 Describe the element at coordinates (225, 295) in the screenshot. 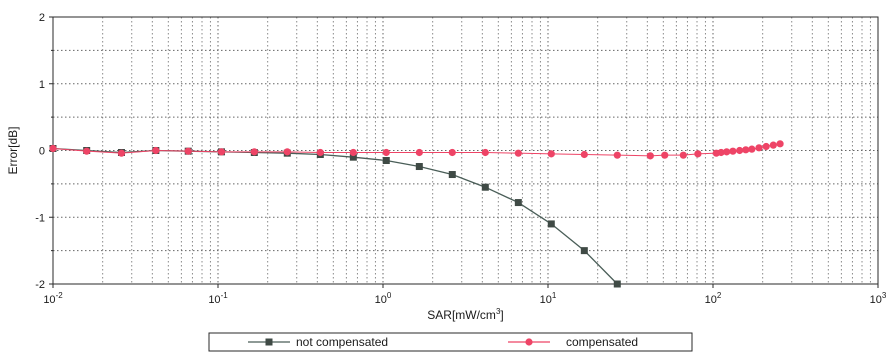

I see `x-tick-label-exponent: -1` at that location.